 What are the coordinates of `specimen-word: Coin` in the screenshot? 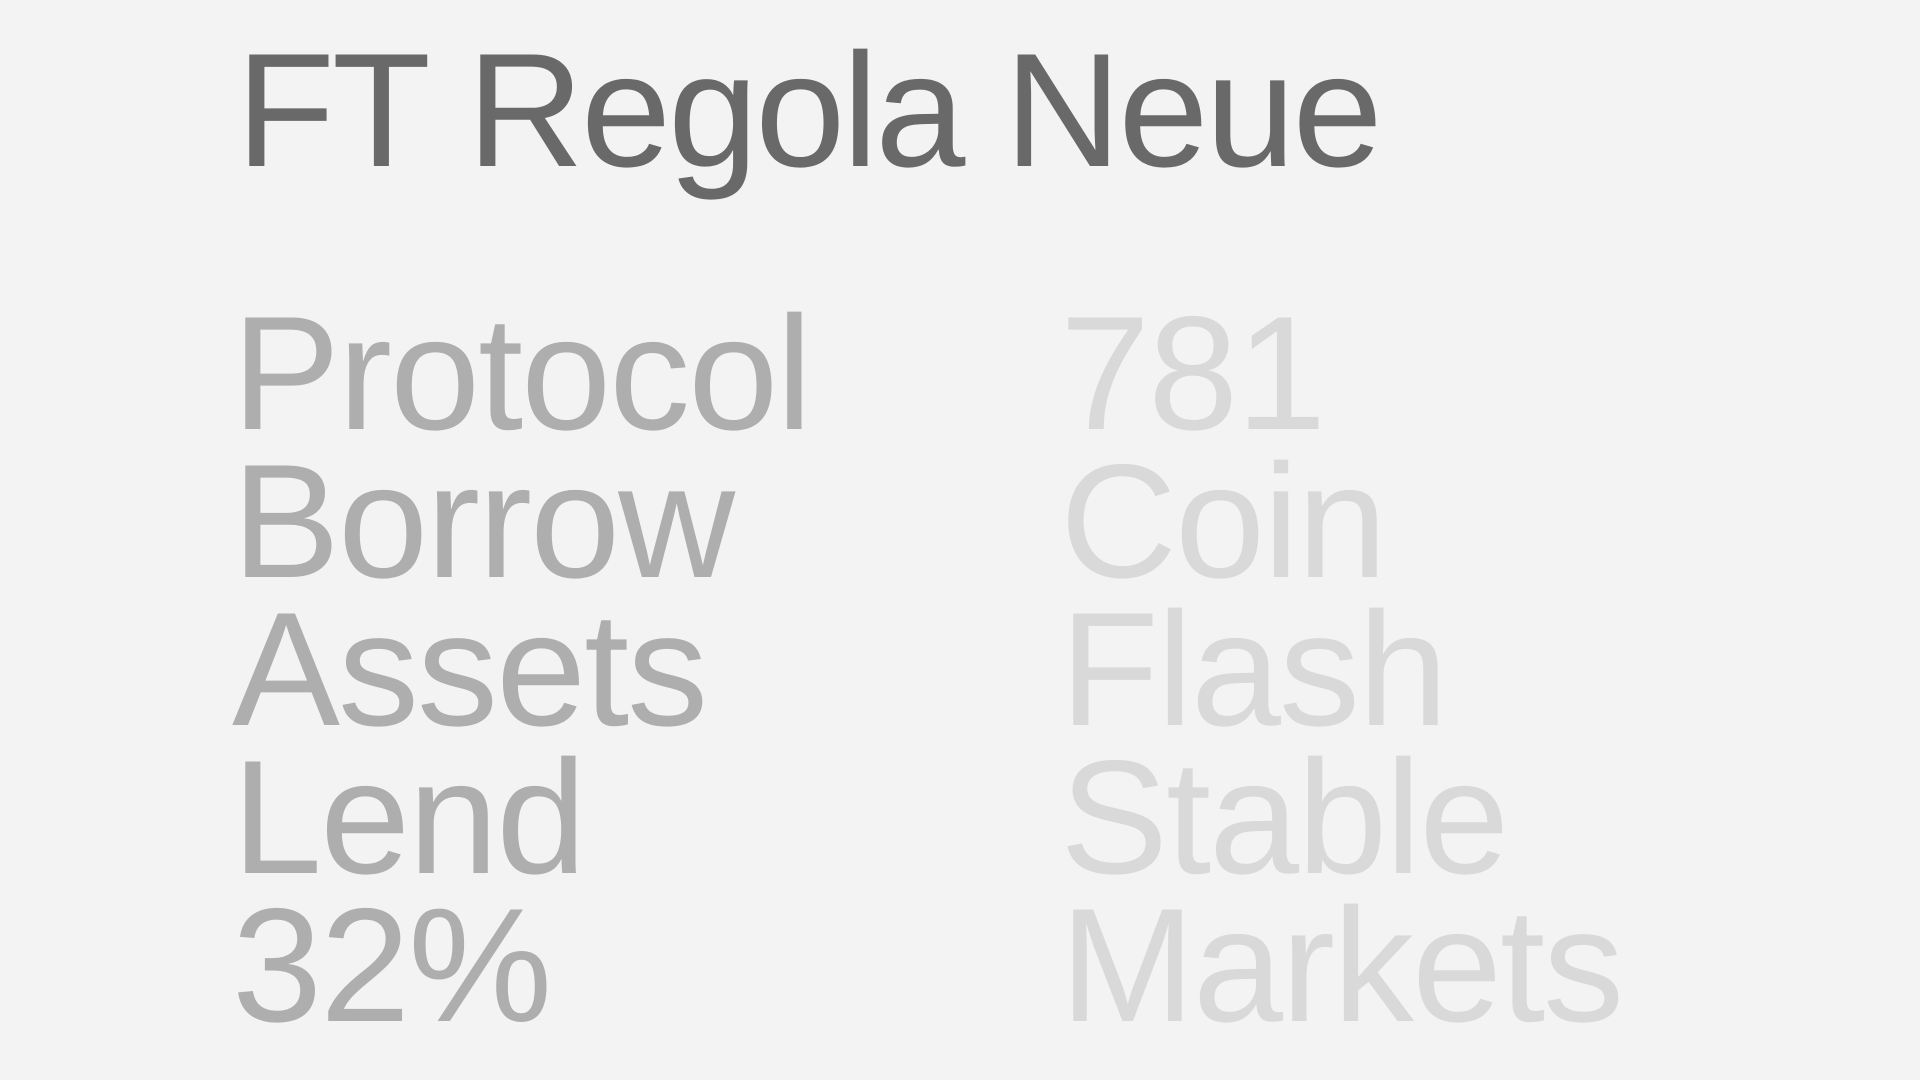 It's located at (1223, 521).